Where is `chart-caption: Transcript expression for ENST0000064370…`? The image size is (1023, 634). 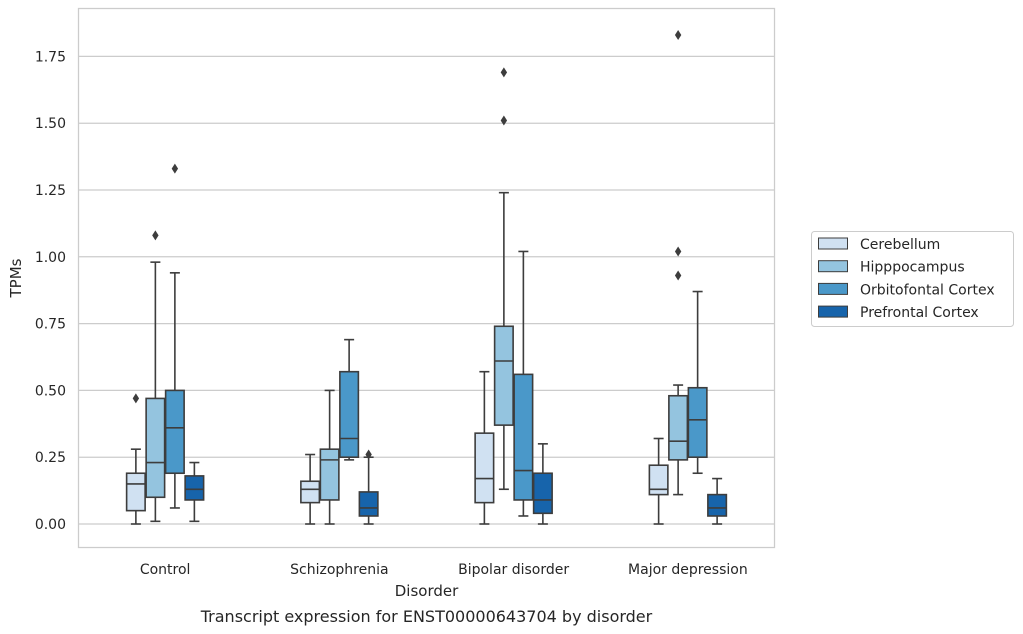
chart-caption: Transcript expression for ENST0000064370… is located at coordinates (426, 616).